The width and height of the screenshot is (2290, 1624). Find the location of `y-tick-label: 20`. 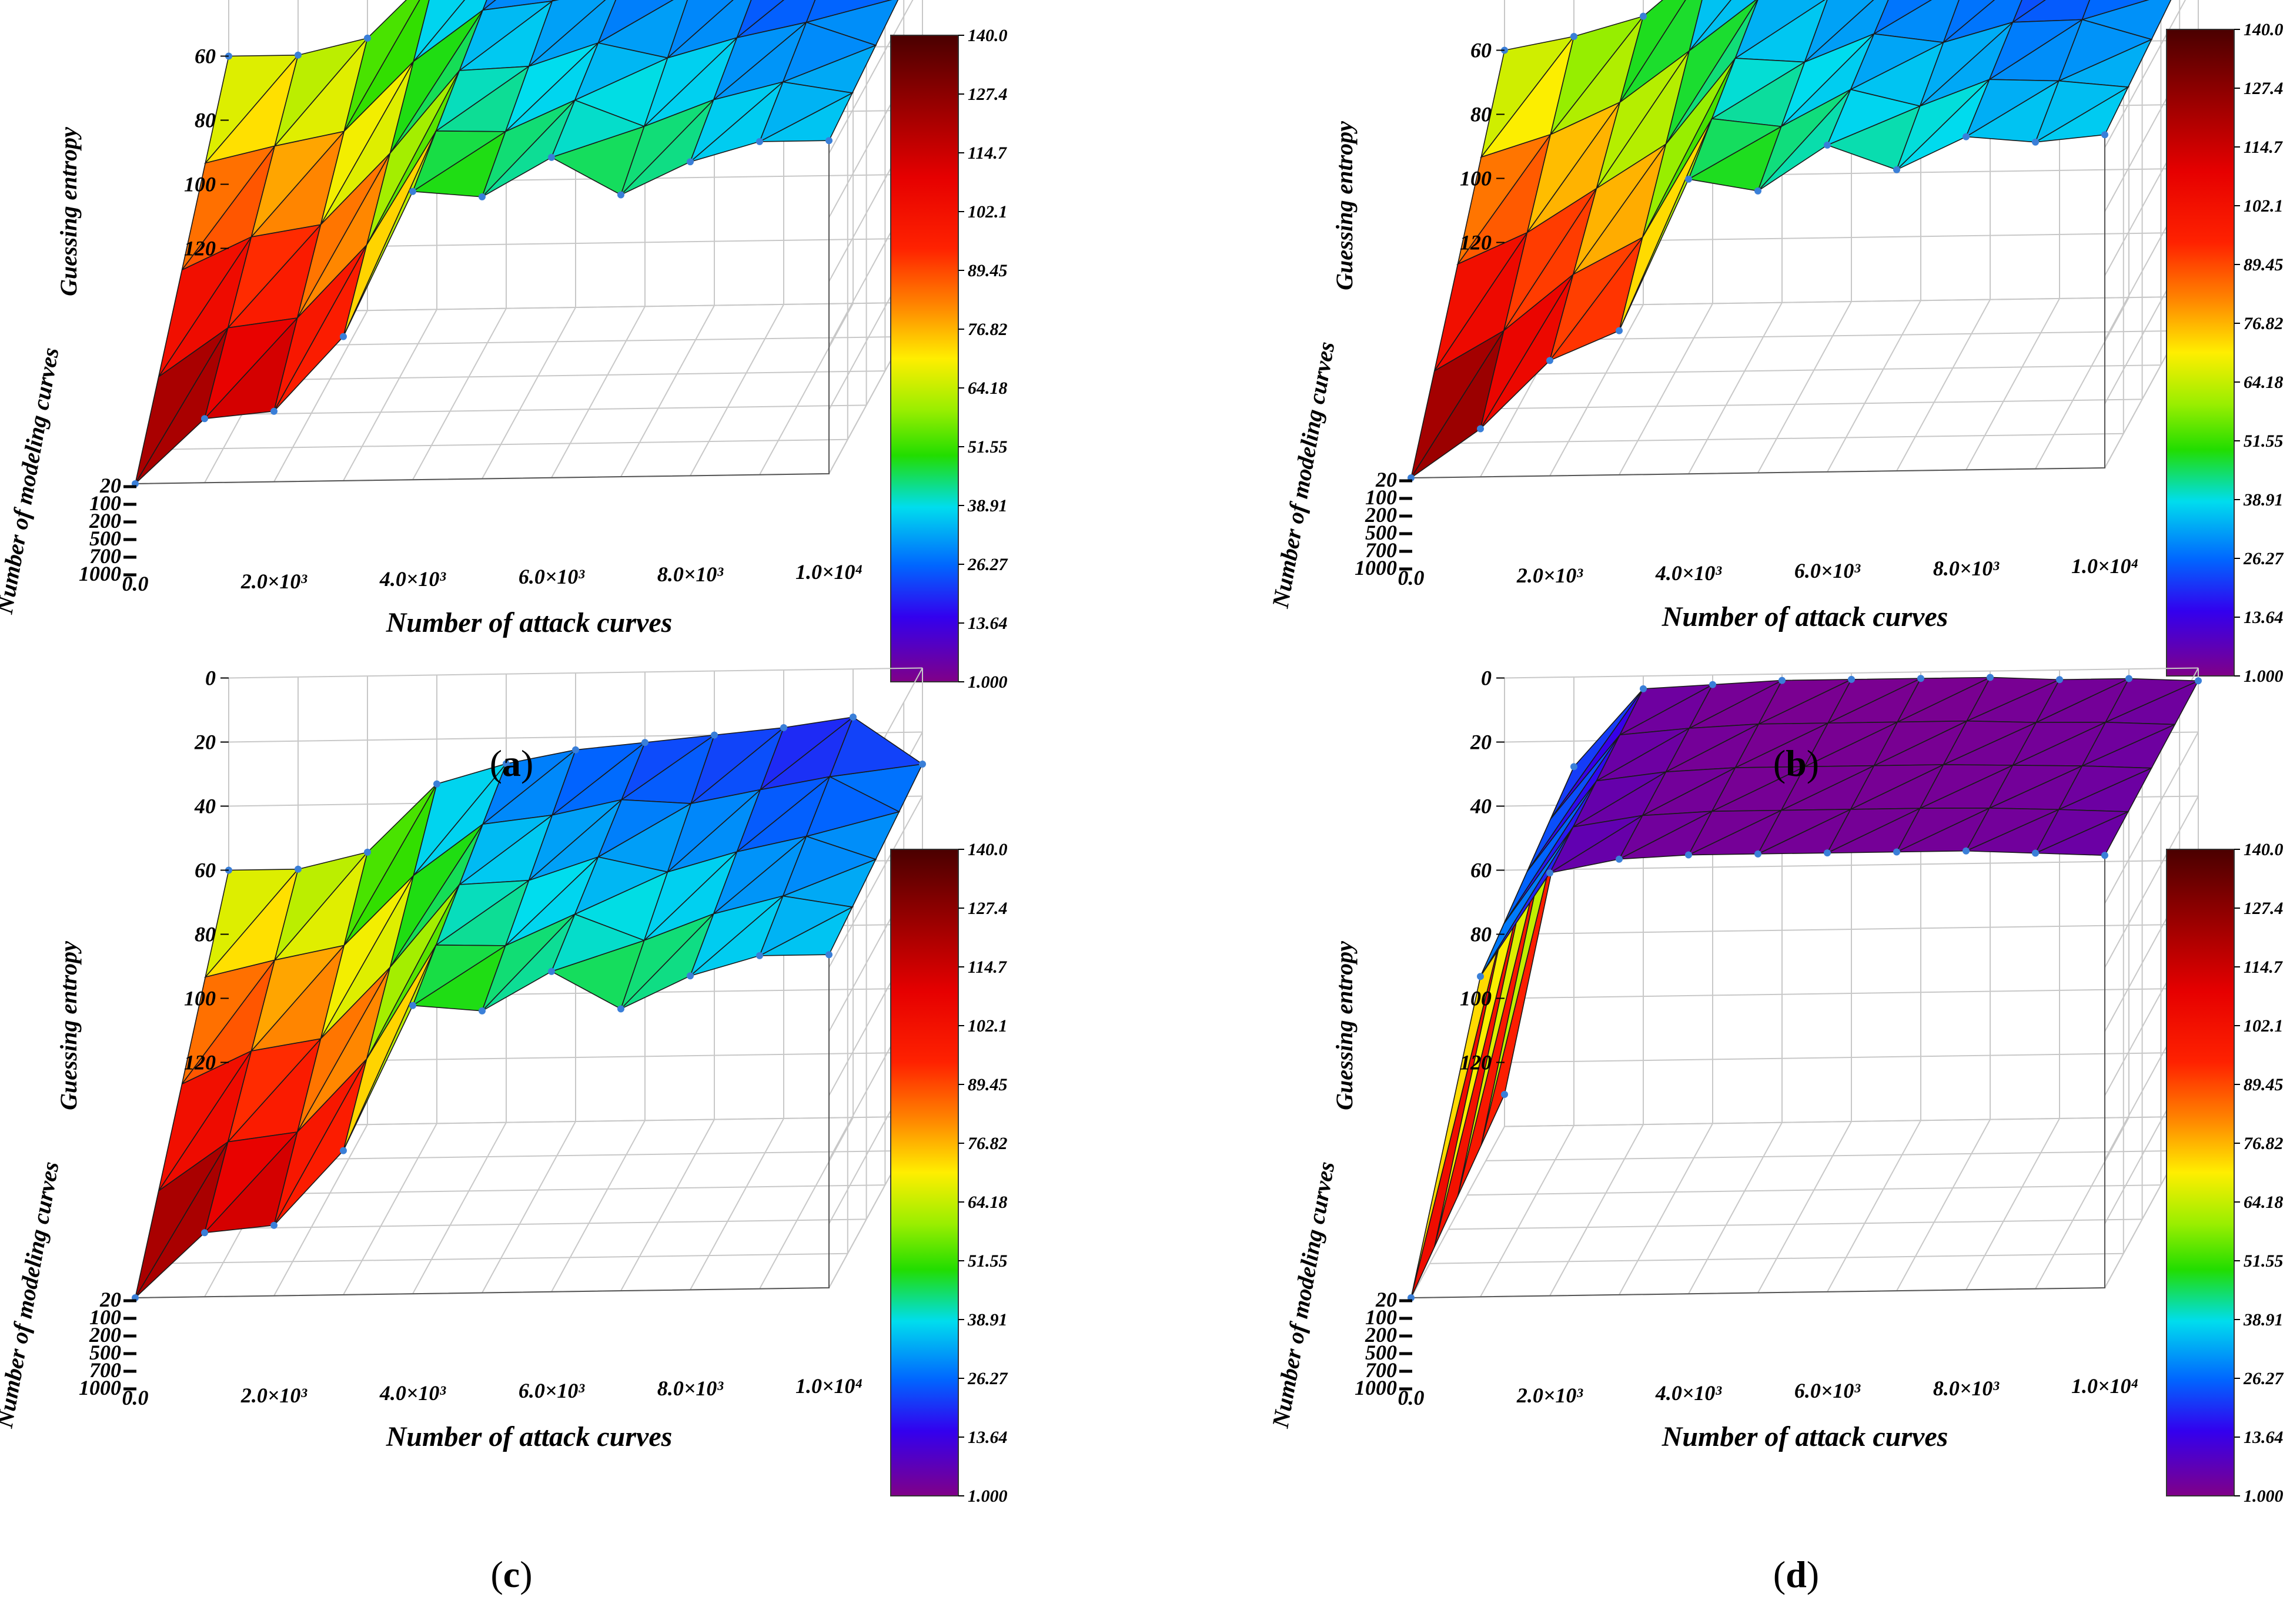

y-tick-label: 20 is located at coordinates (1386, 480).